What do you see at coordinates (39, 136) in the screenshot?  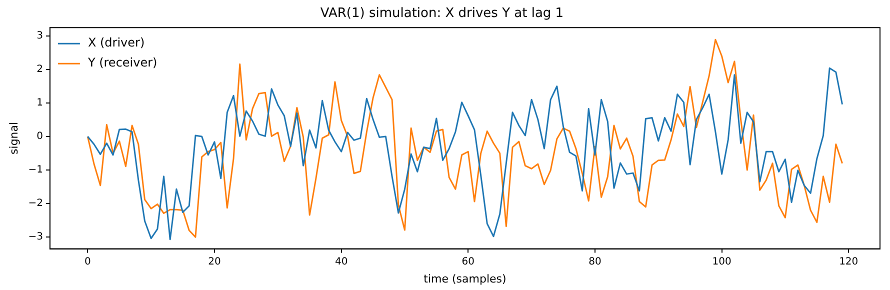 I see `y-tick-label: 0` at bounding box center [39, 136].